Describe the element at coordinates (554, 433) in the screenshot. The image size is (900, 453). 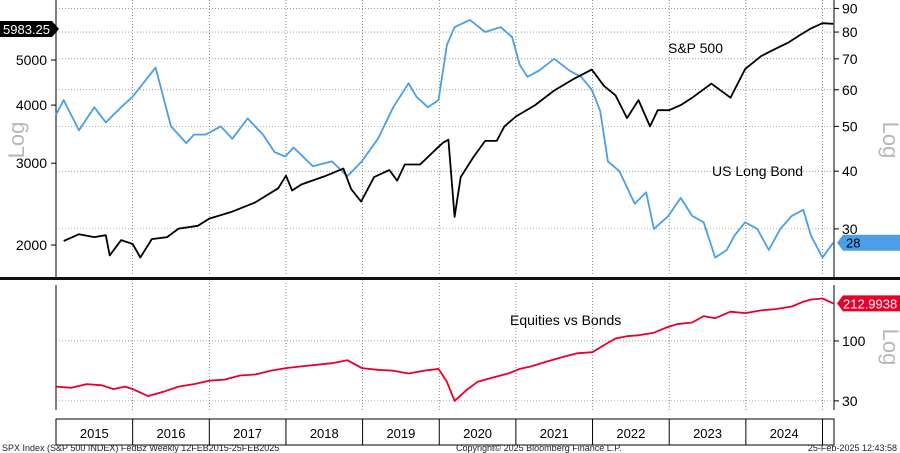
I see `year-label-2021: 2021` at that location.